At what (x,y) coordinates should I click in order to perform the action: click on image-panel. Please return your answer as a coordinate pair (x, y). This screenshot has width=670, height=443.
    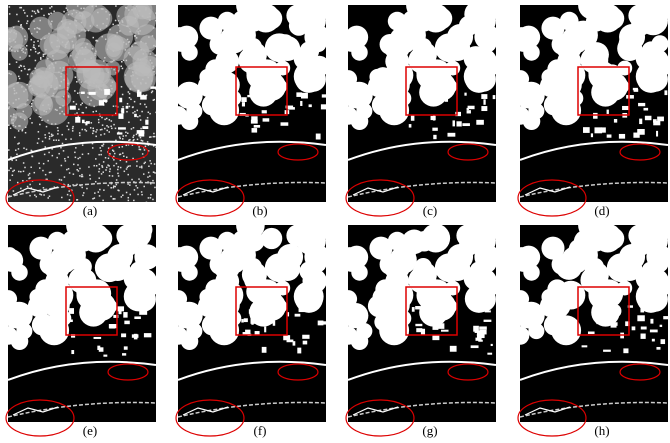
    Looking at the image, I should click on (592, 331).